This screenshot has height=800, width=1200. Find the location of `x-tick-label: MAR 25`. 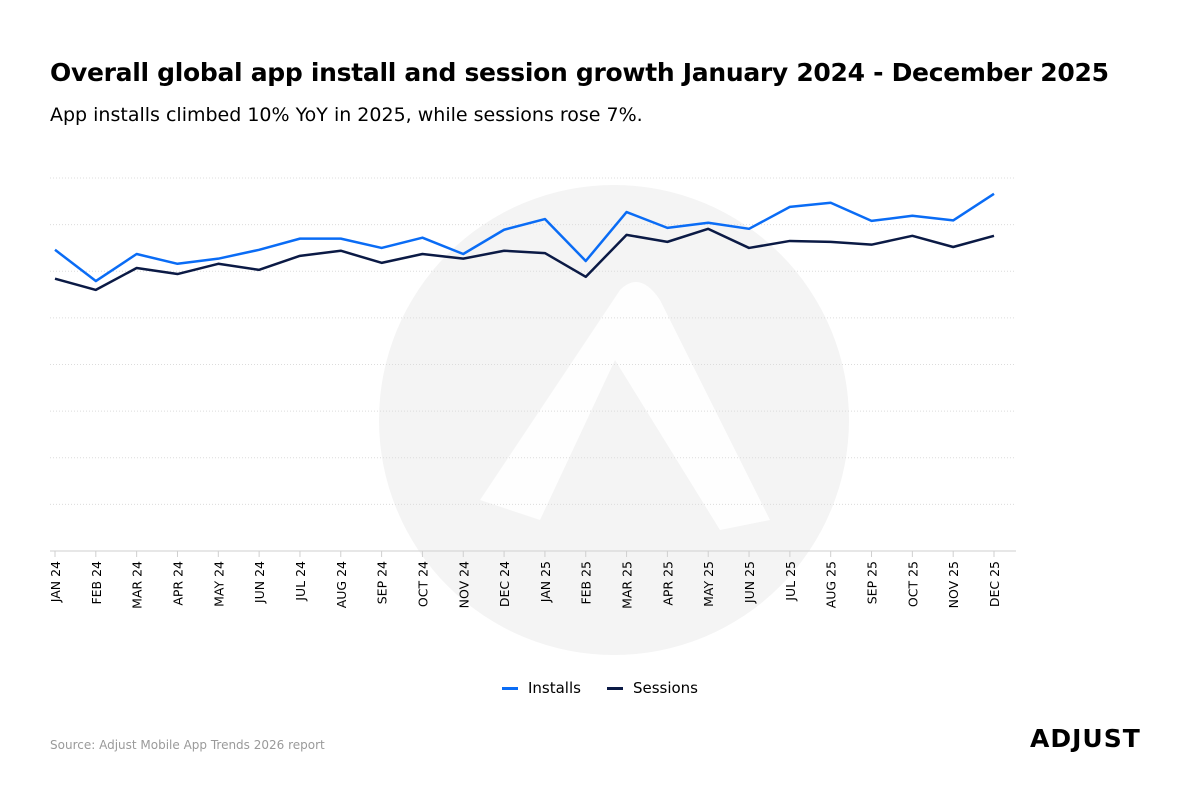

x-tick-label: MAR 25 is located at coordinates (627, 585).